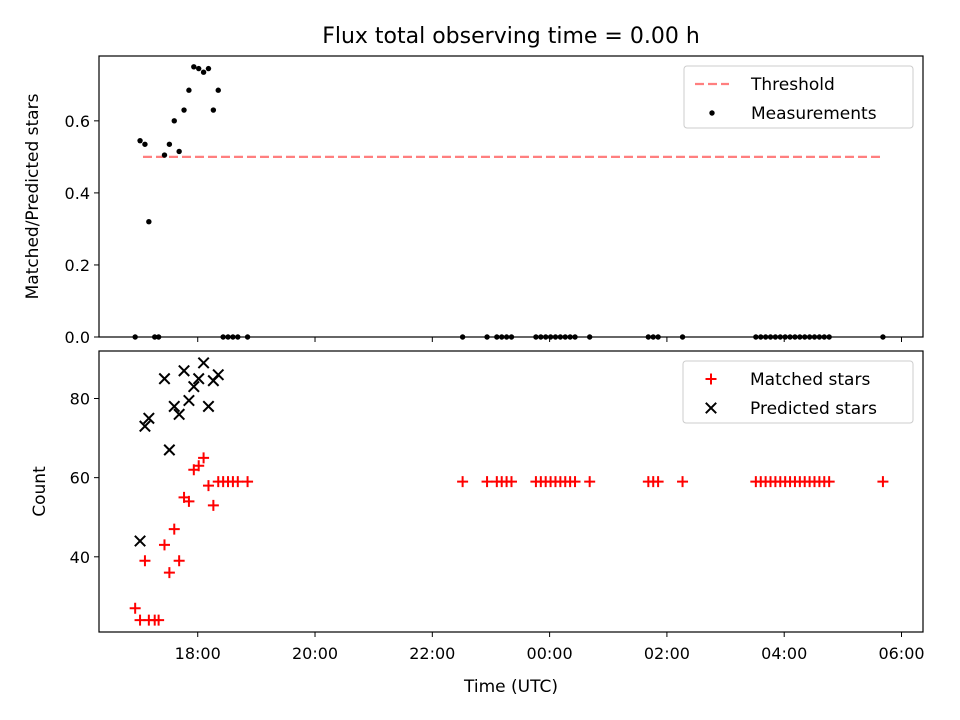  Describe the element at coordinates (198, 653) in the screenshot. I see `x-tick-label: 18:00` at that location.